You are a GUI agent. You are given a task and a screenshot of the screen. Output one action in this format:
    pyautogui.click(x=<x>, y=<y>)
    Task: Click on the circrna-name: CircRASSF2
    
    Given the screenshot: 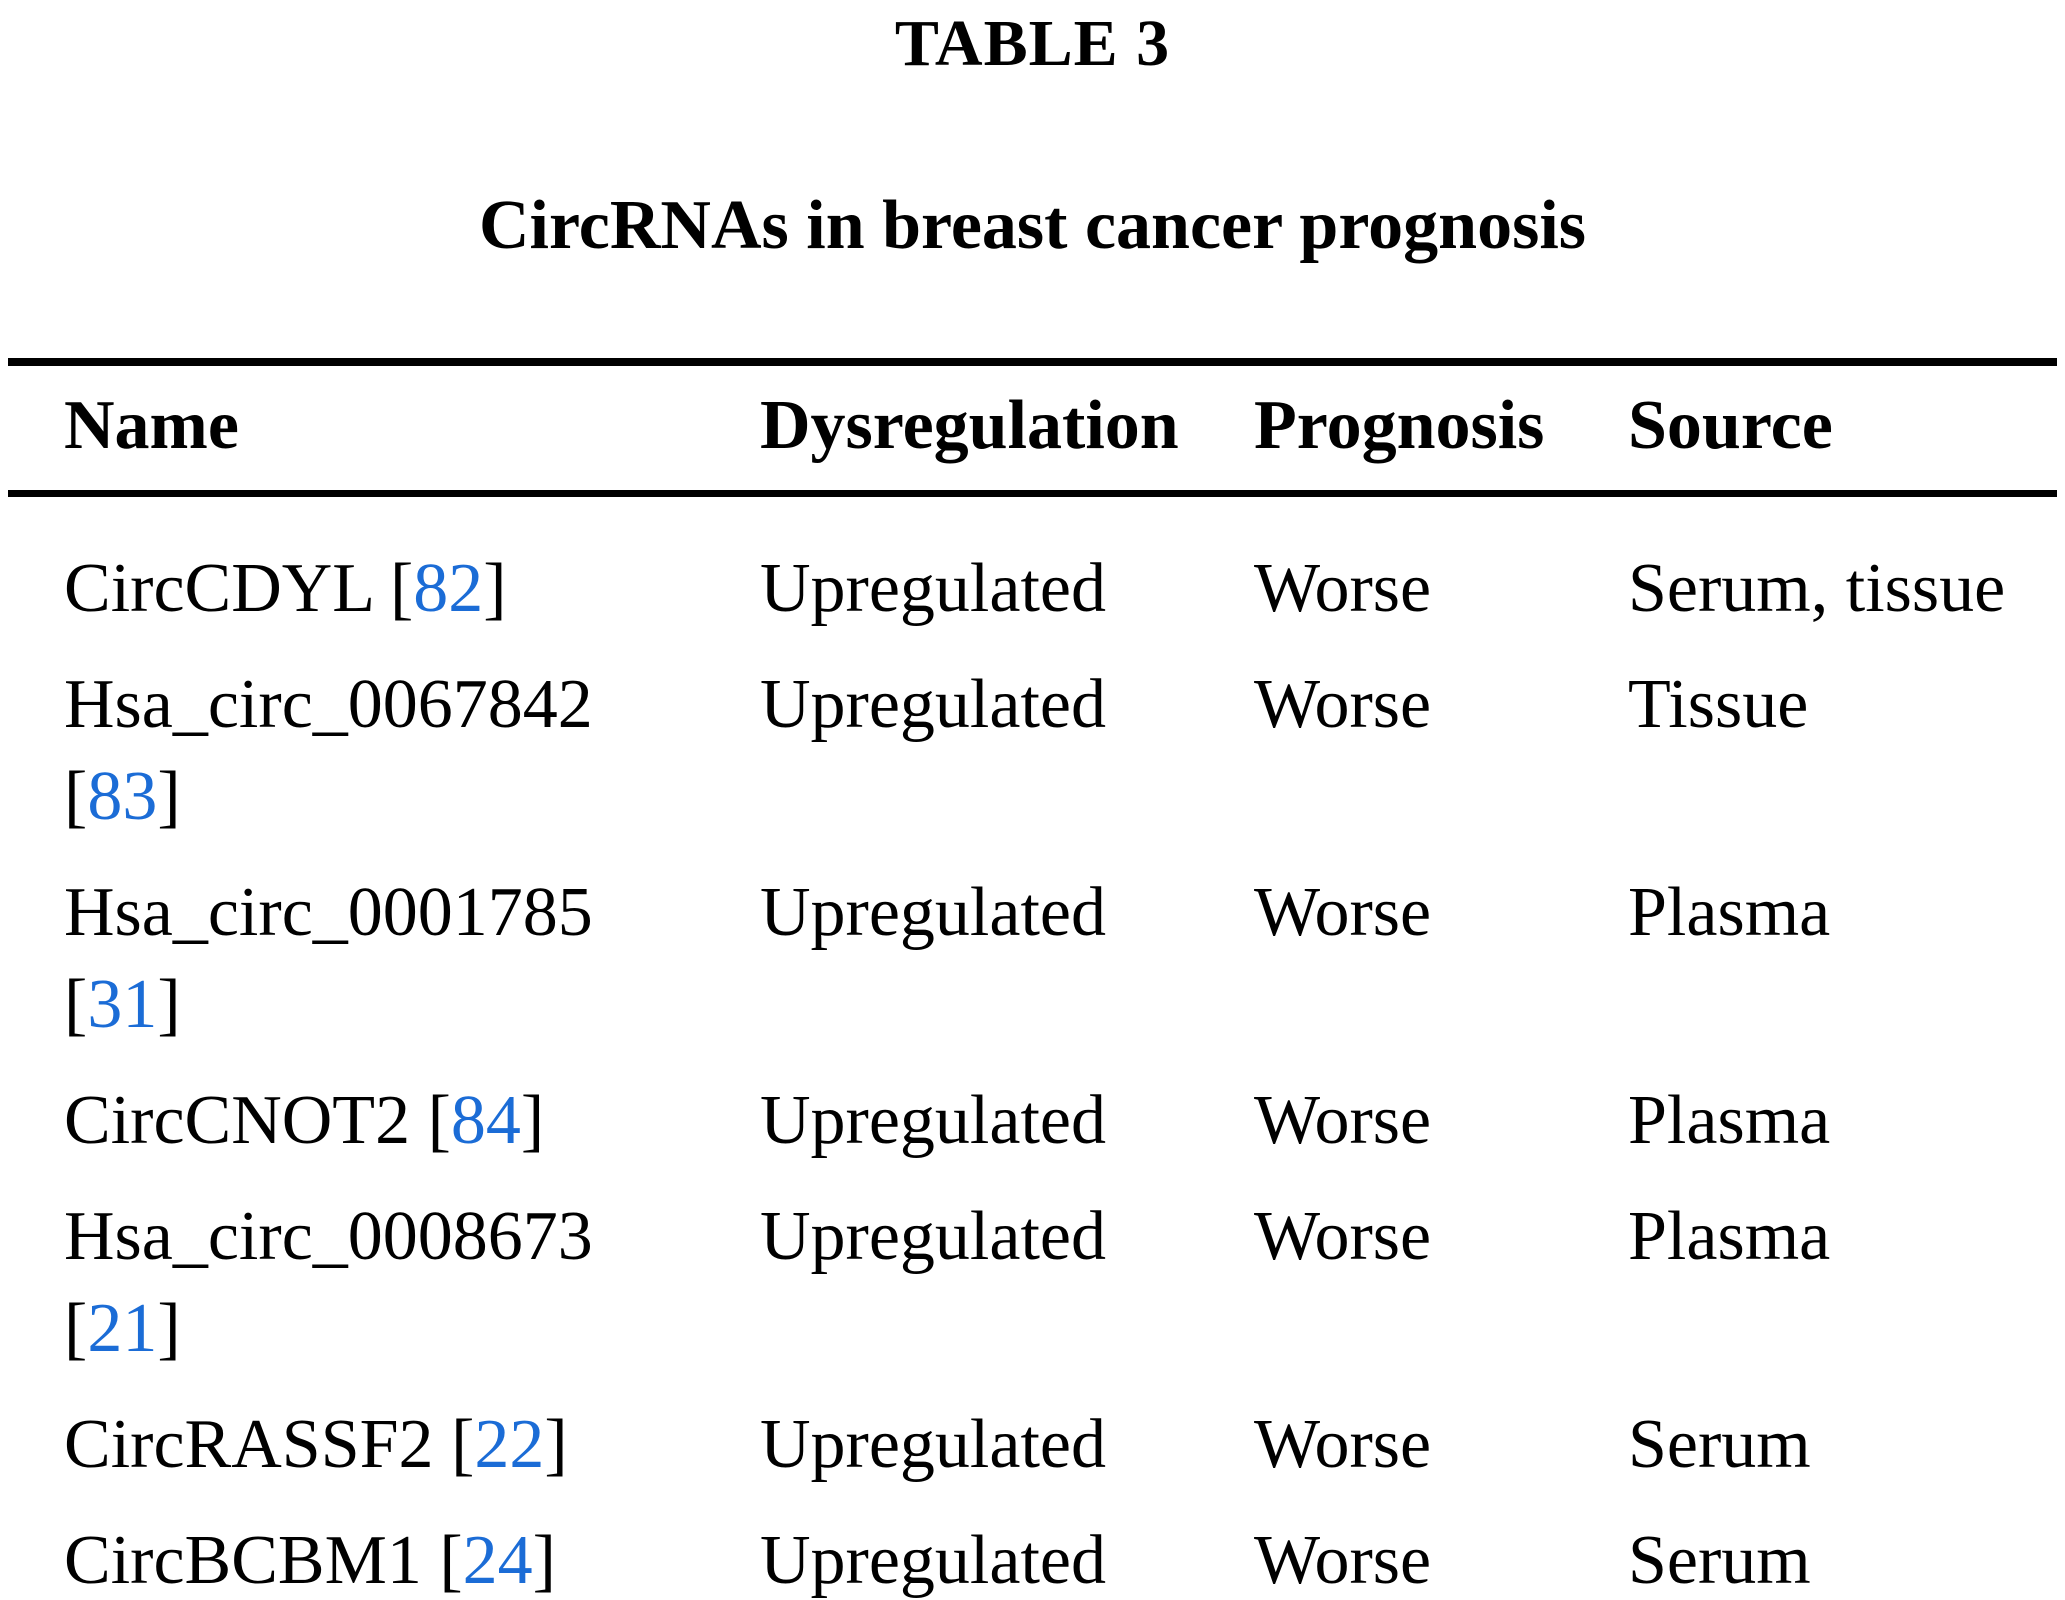 What is the action you would take?
    pyautogui.click(x=249, y=1444)
    